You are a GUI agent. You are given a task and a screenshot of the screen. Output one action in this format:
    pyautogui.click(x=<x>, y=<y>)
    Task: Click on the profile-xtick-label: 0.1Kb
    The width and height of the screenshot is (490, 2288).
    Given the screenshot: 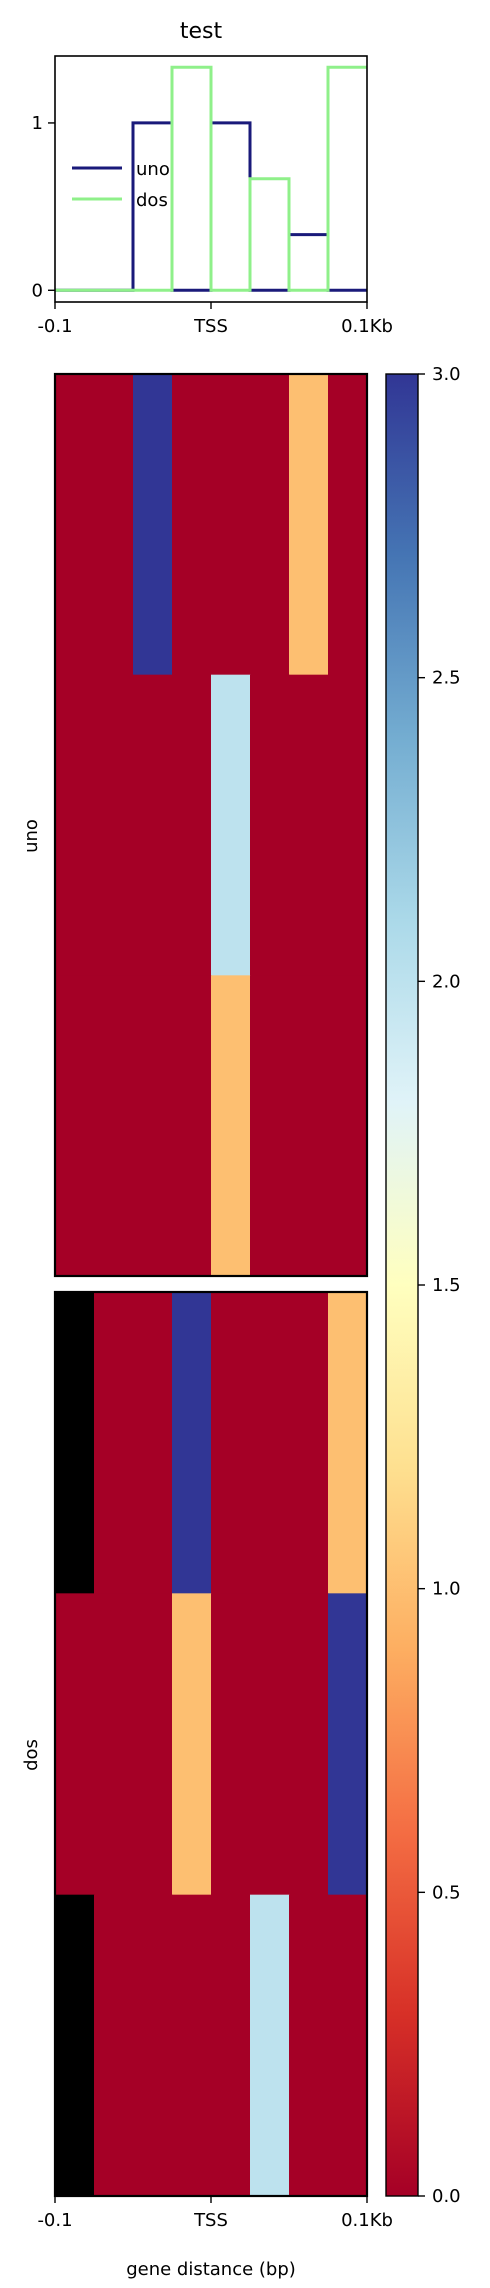 What is the action you would take?
    pyautogui.click(x=367, y=326)
    